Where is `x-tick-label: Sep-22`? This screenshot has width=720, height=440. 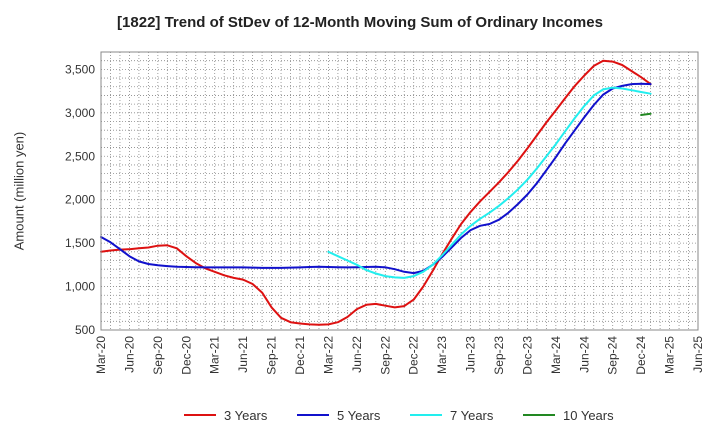 x-tick-label: Sep-22 is located at coordinates (385, 355).